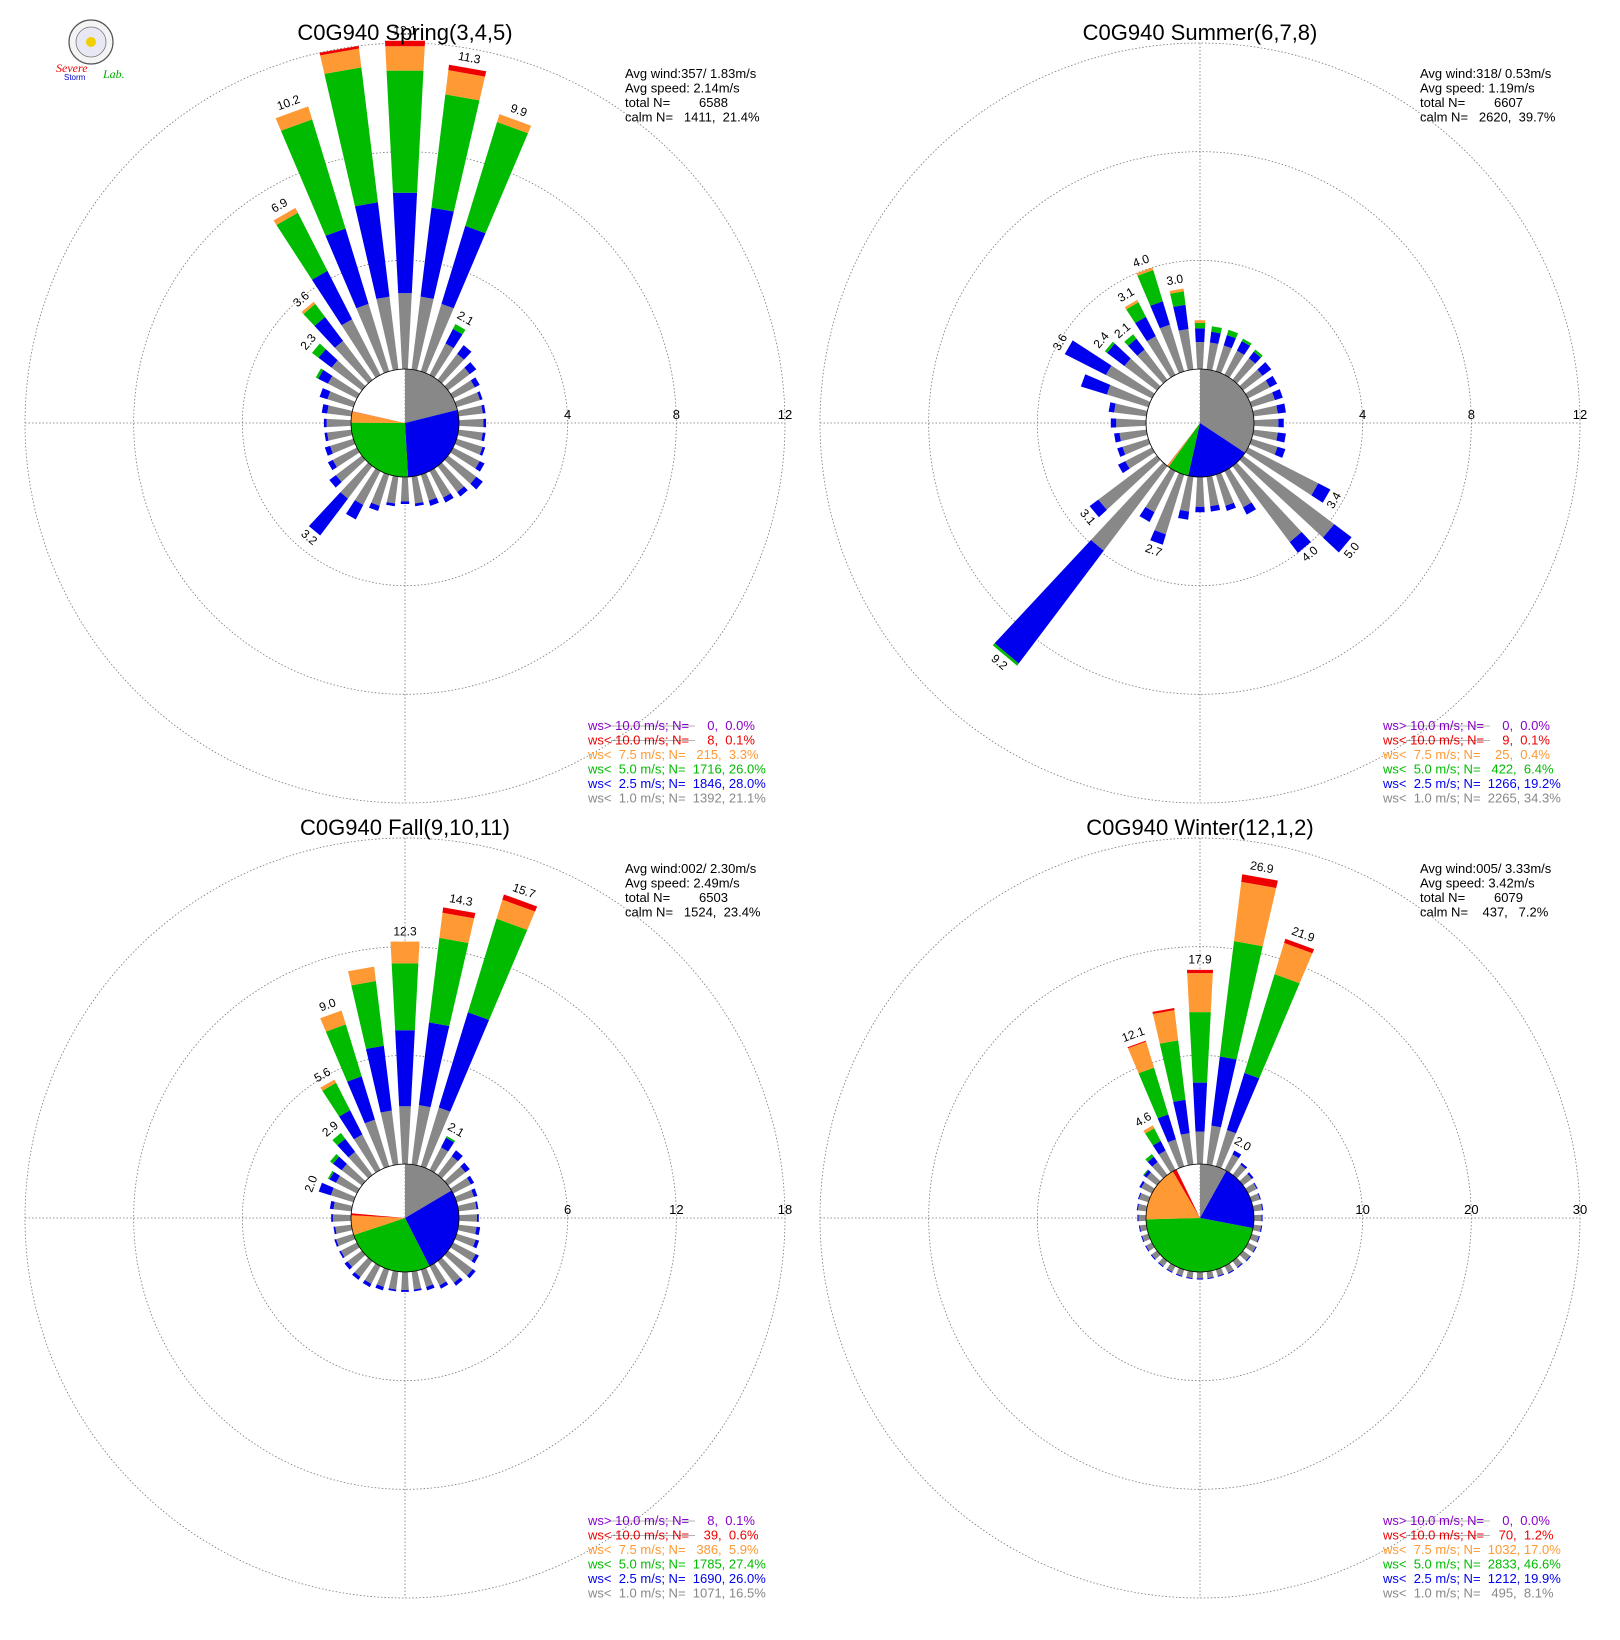  Describe the element at coordinates (676, 414) in the screenshot. I see `radial-tick-label: 8` at that location.